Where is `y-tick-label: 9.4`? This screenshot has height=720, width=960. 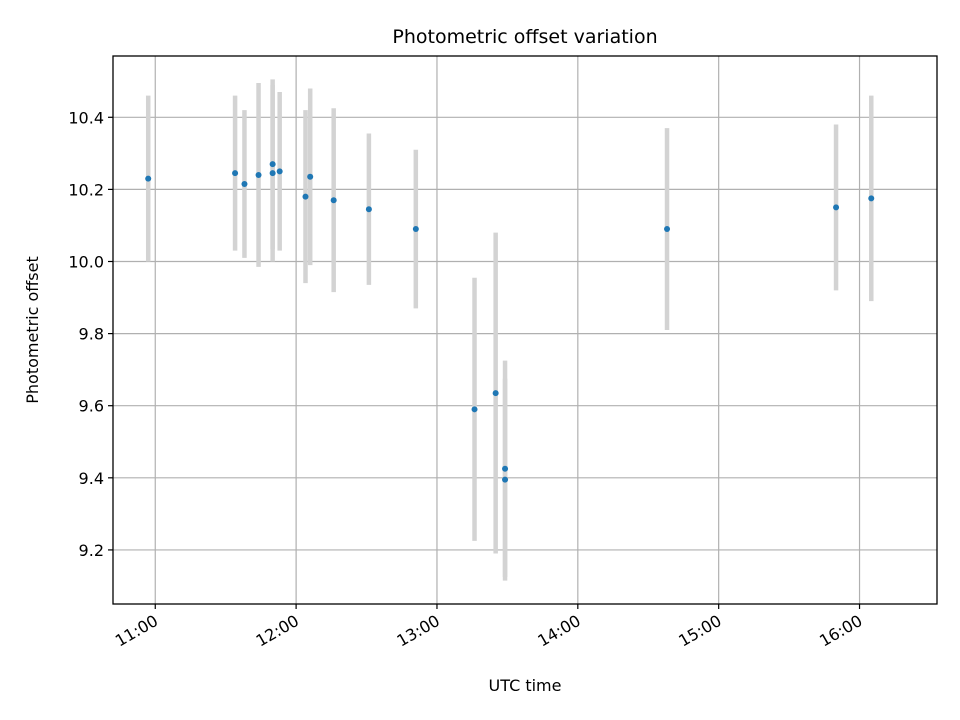
y-tick-label: 9.4 is located at coordinates (91, 478).